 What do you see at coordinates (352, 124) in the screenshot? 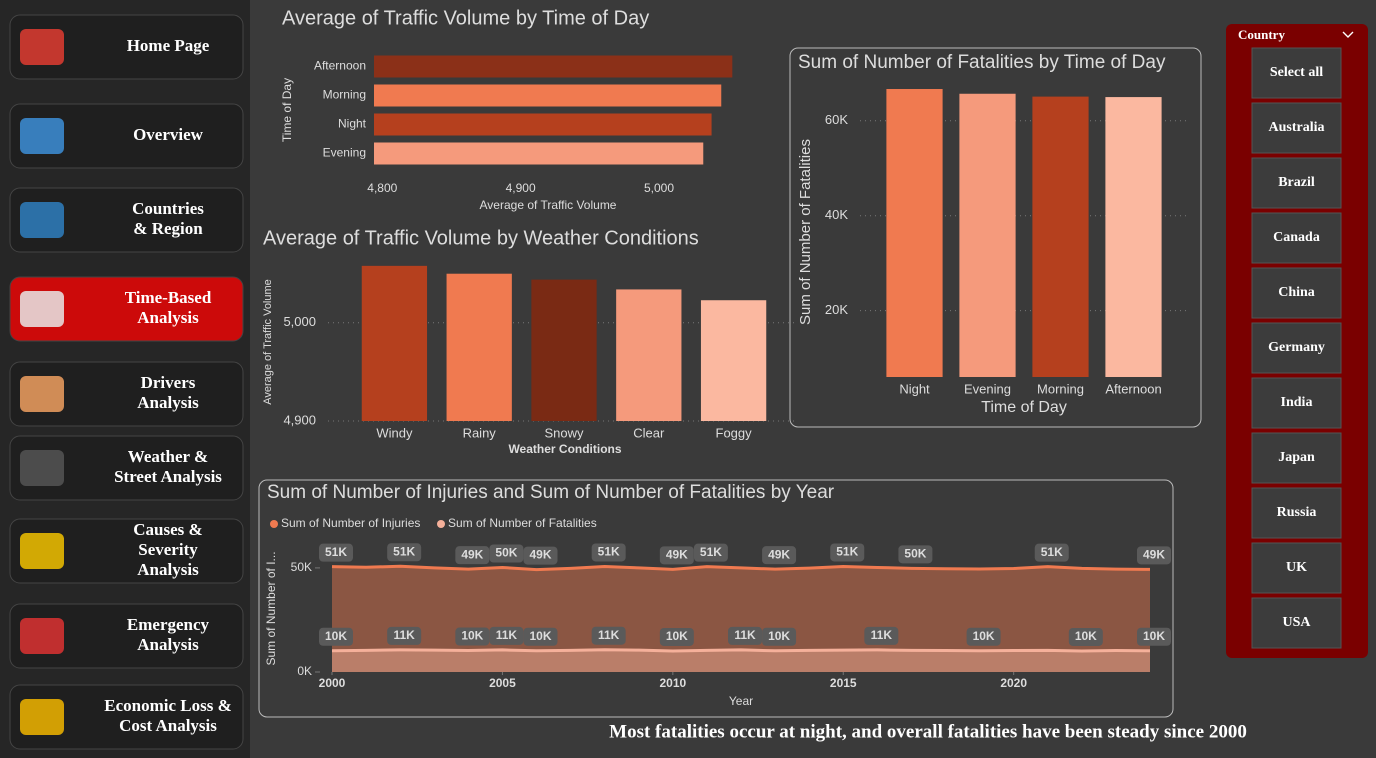
I see `y-tick-label: Night` at bounding box center [352, 124].